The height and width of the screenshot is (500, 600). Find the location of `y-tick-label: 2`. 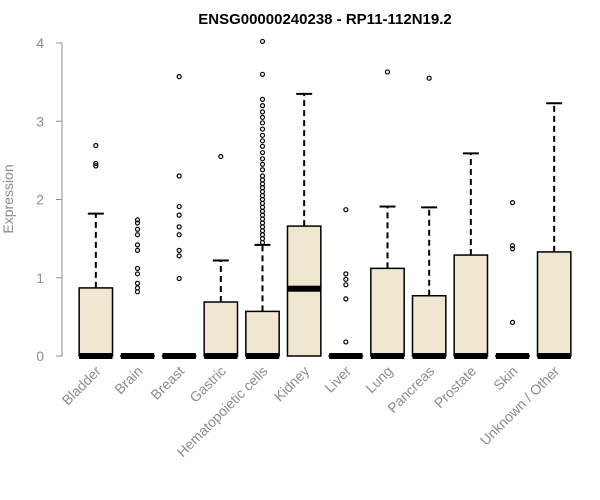

y-tick-label: 2 is located at coordinates (40, 200).